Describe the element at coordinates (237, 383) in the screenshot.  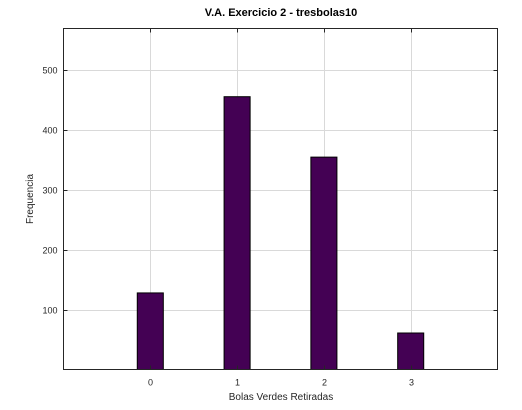
I see `x-tick-label: 1` at that location.